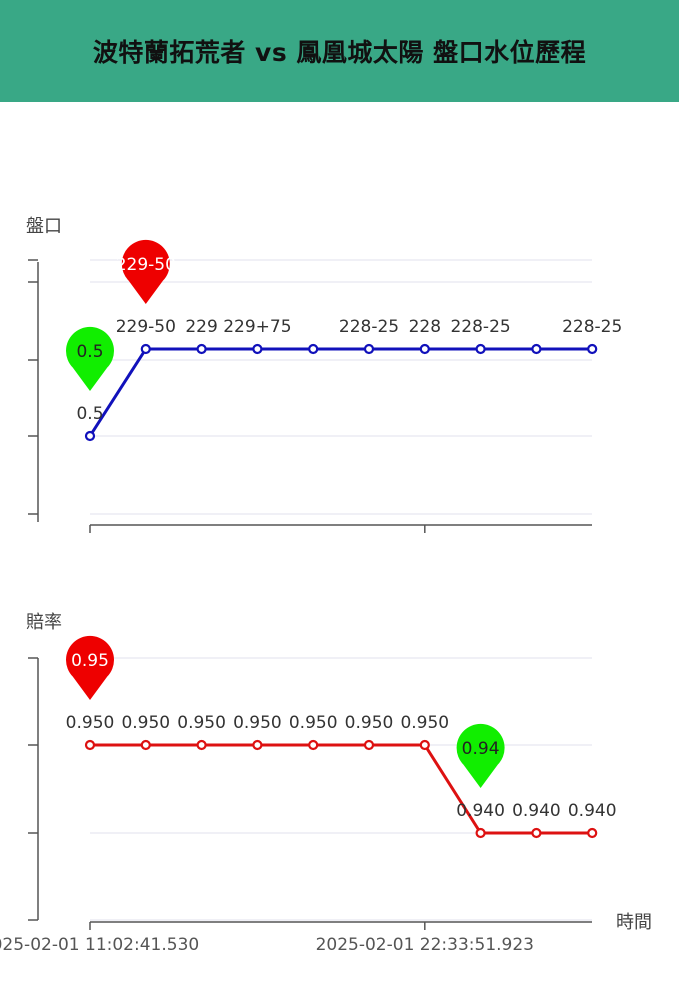 Image resolution: width=679 pixels, height=1000 pixels. What do you see at coordinates (44, 622) in the screenshot?
I see `odds-axis-title: 賠率` at bounding box center [44, 622].